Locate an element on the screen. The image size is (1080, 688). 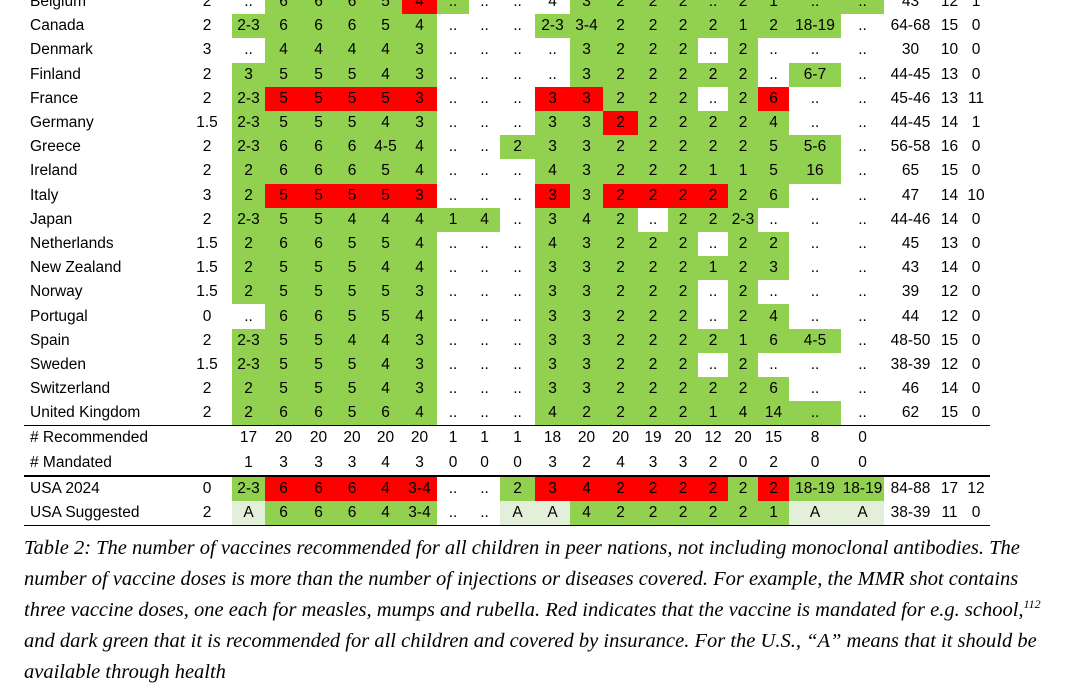
table-cell: 62 is located at coordinates (910, 413).